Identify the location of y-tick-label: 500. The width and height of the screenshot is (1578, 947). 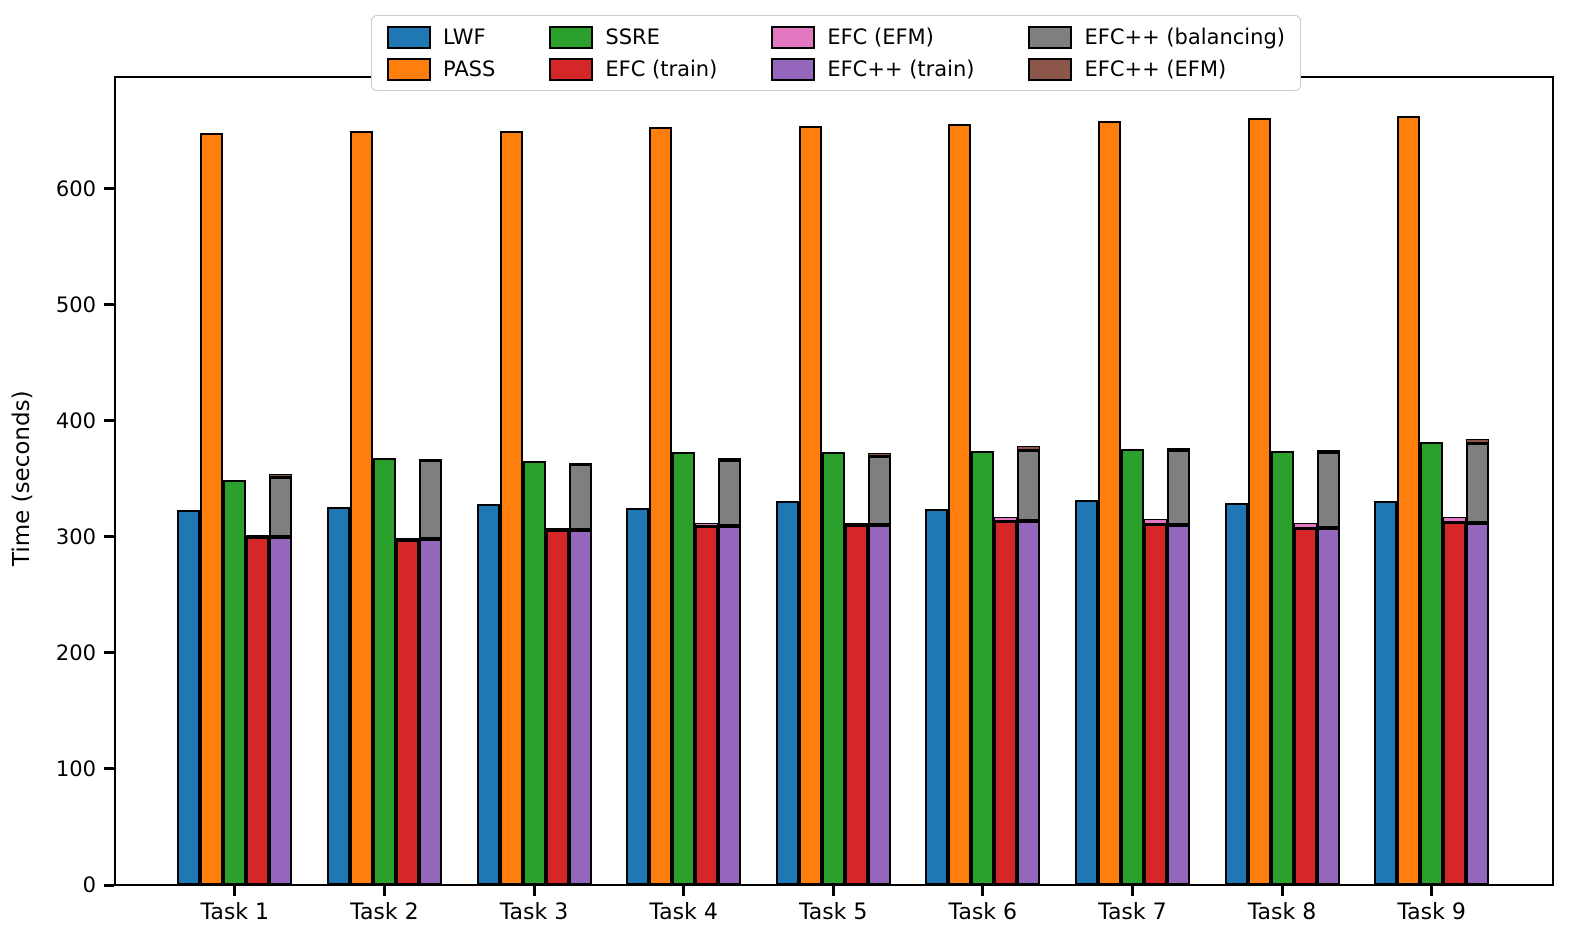
(75, 304).